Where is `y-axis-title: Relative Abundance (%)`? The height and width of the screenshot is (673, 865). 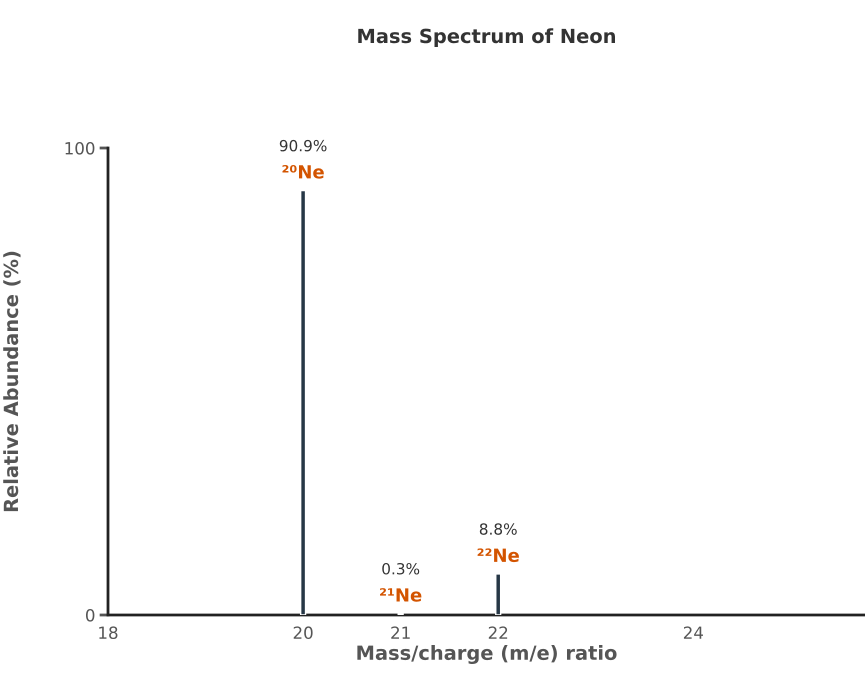
y-axis-title: Relative Abundance (%) is located at coordinates (12, 382).